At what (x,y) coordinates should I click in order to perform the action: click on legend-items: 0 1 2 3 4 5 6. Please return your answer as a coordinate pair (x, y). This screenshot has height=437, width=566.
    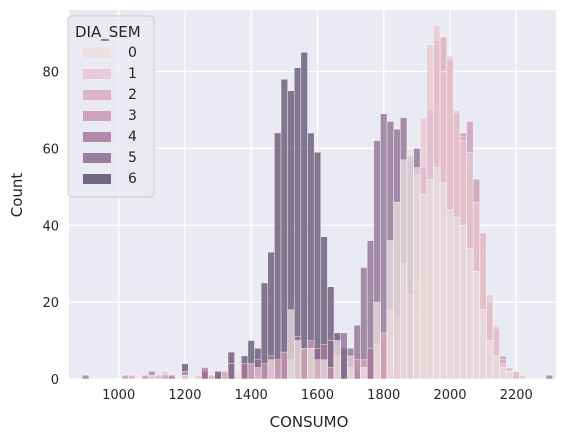
    Looking at the image, I should click on (110, 116).